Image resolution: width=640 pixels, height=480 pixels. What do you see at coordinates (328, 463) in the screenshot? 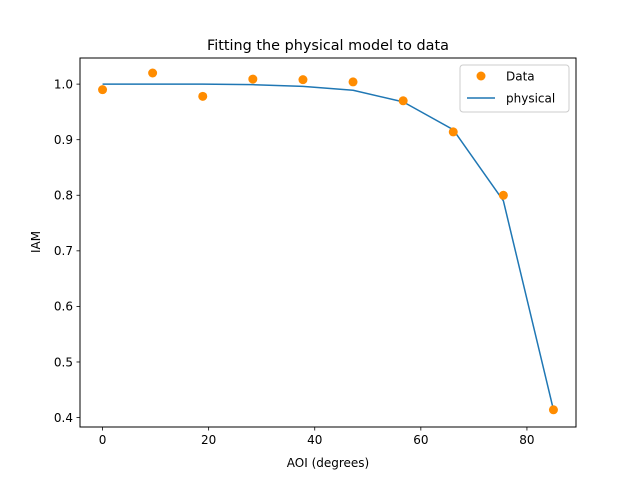
I see `x-axis-label: AOI (degrees)` at bounding box center [328, 463].